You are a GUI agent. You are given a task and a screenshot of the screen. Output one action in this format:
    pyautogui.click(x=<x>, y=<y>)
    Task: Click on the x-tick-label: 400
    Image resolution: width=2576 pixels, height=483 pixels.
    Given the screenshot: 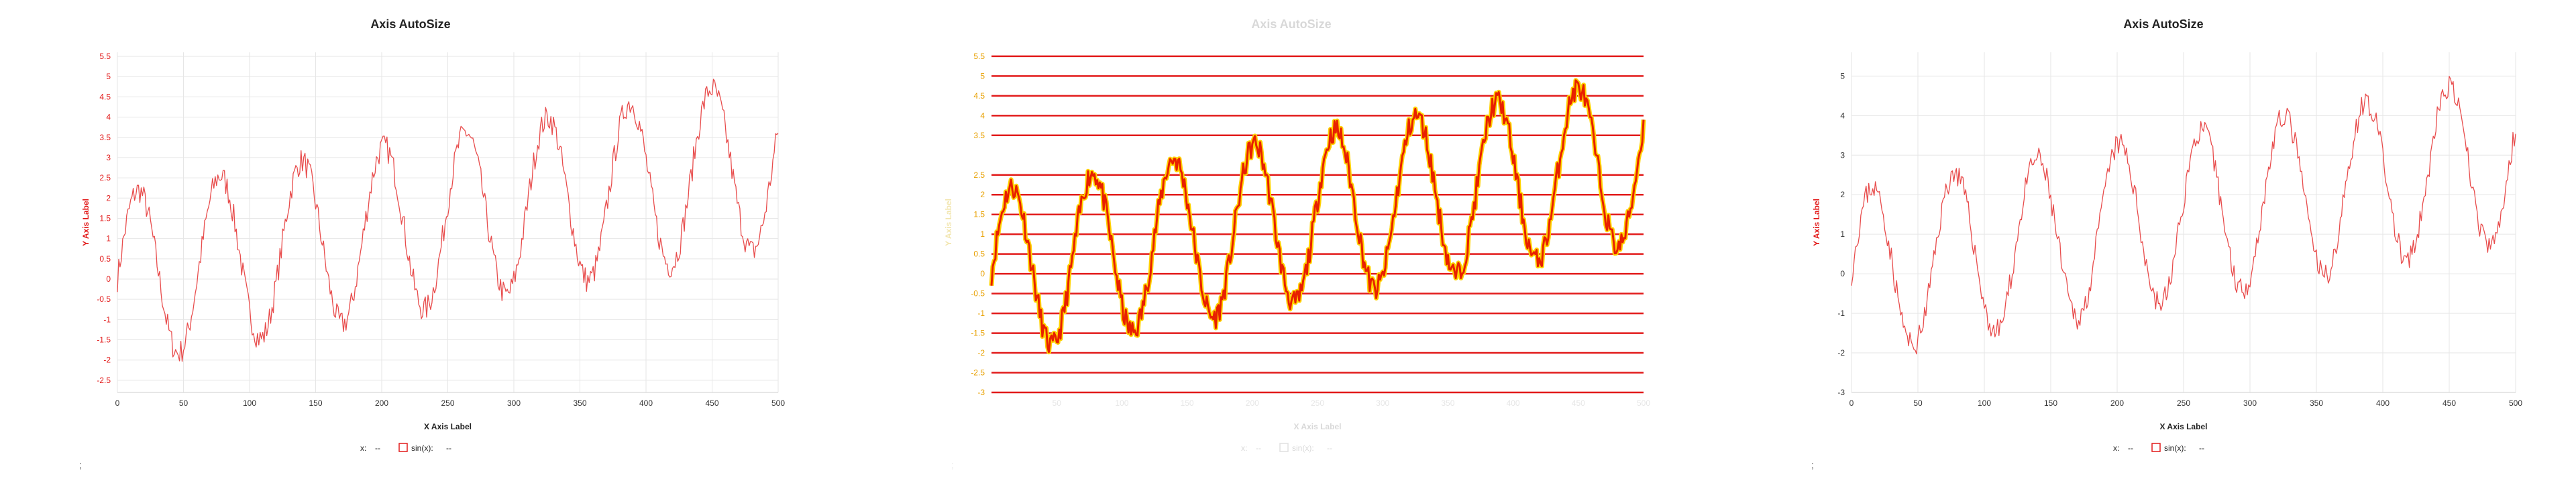 What is the action you would take?
    pyautogui.click(x=2383, y=403)
    